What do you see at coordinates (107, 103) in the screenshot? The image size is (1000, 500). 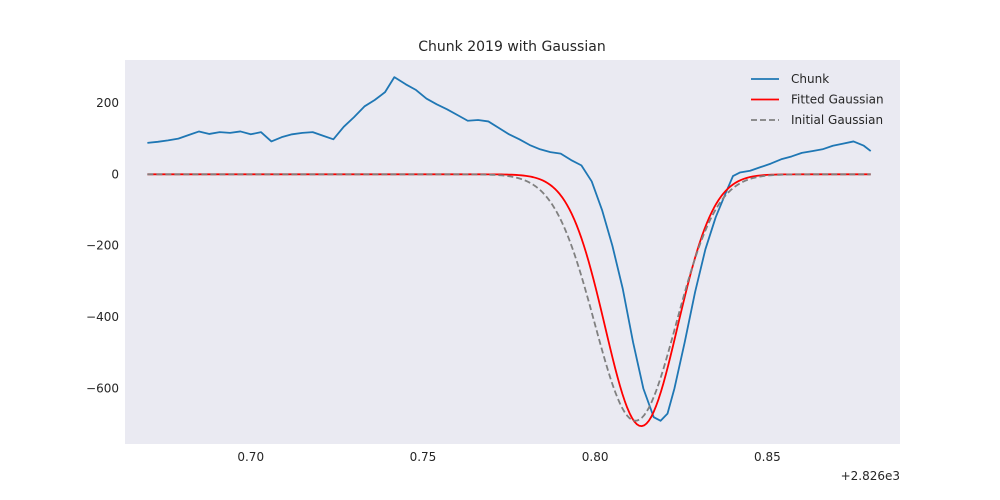 I see `y-tick-label: 200` at bounding box center [107, 103].